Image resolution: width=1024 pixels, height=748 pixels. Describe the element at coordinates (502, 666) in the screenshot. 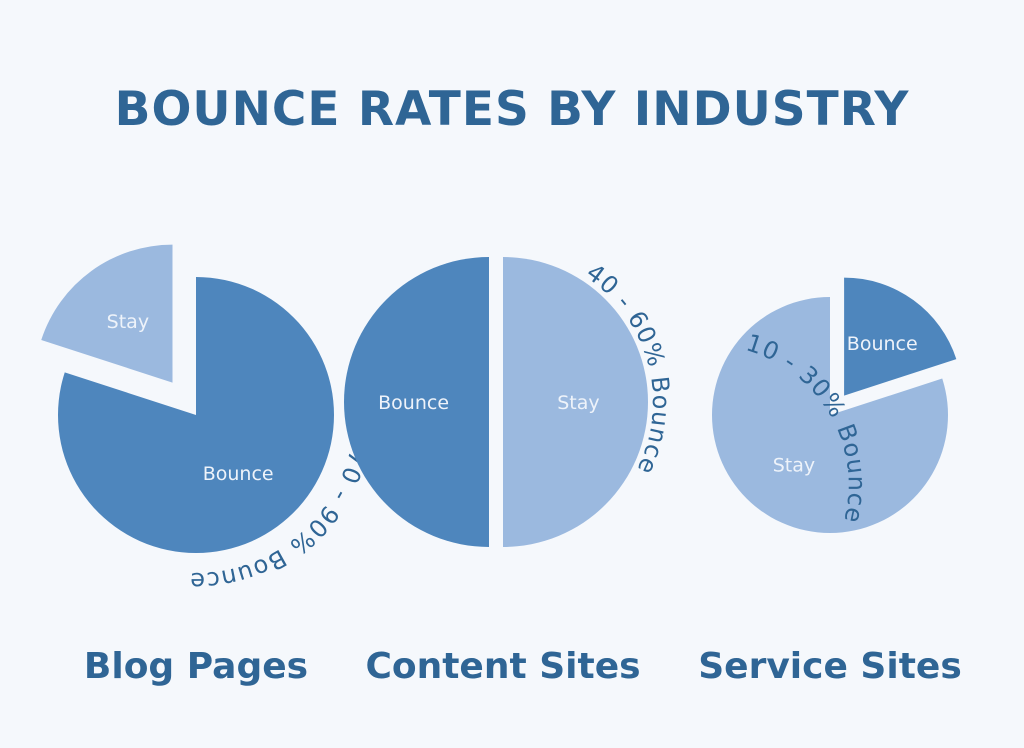

I see `pie-title: Content Sites` at that location.